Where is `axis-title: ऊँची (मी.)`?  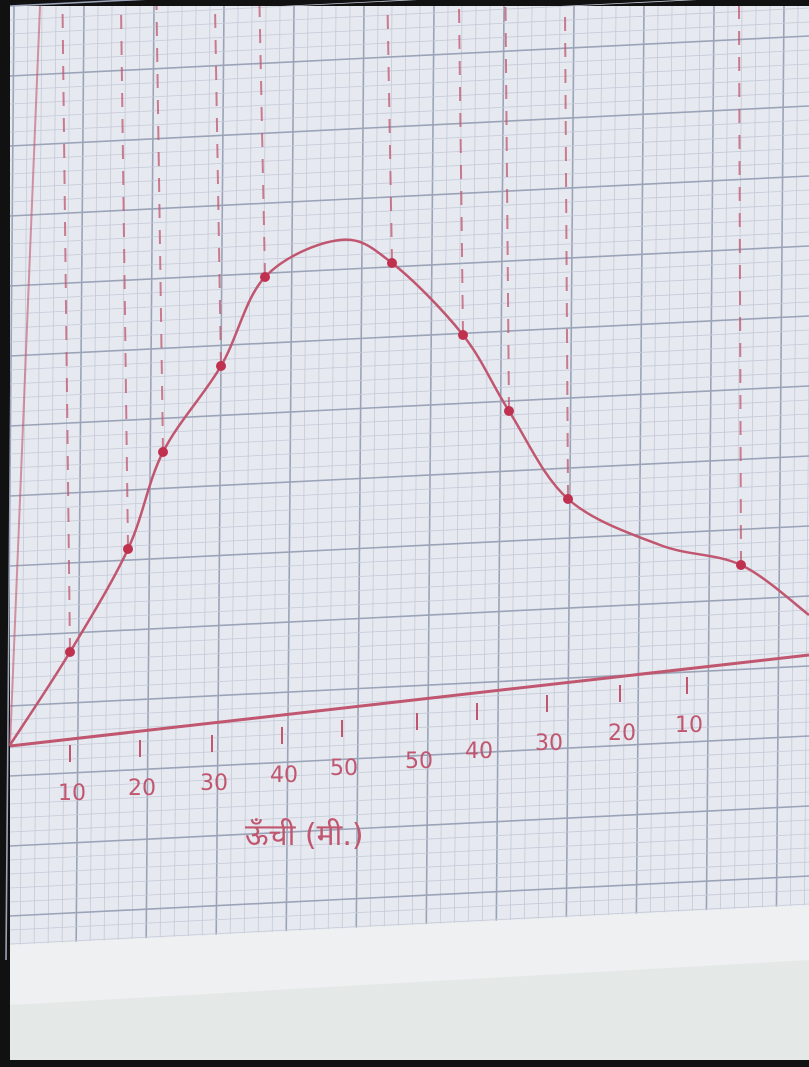 axis-title: ऊँची (मी.) is located at coordinates (304, 835).